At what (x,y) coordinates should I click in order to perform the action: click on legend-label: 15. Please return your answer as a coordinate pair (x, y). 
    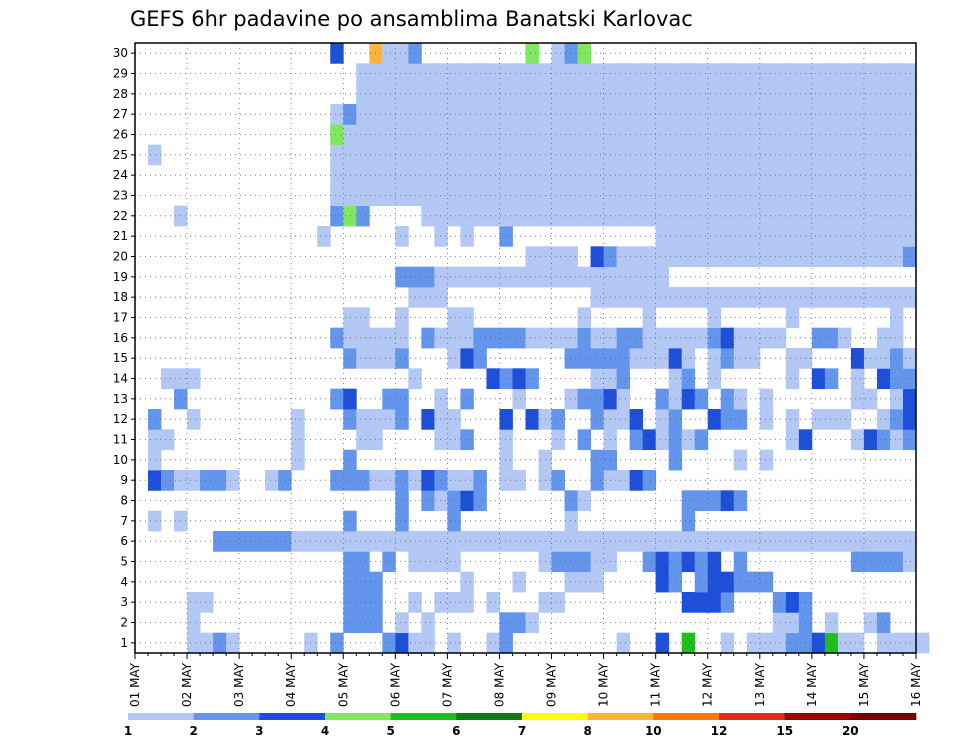
    Looking at the image, I should click on (784, 731).